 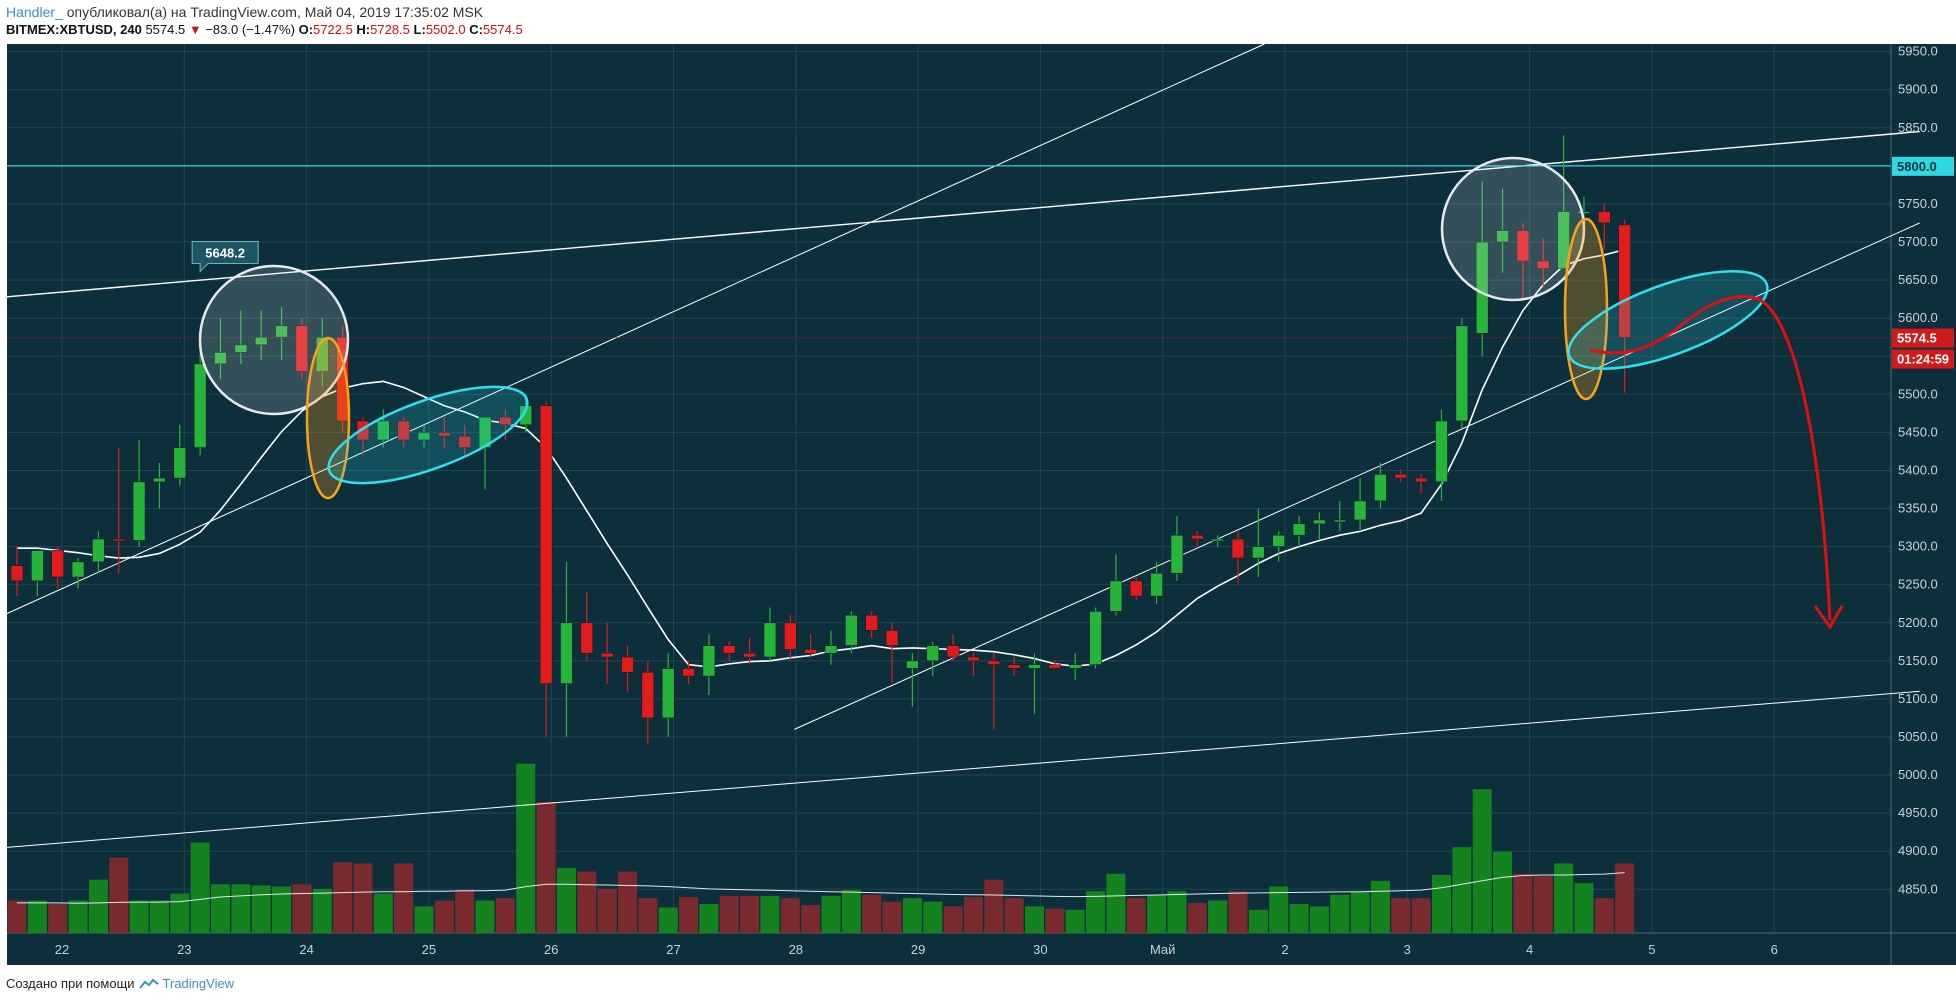 What do you see at coordinates (120, 983) in the screenshot?
I see `chart-footer: Создано при помощи TradingView` at bounding box center [120, 983].